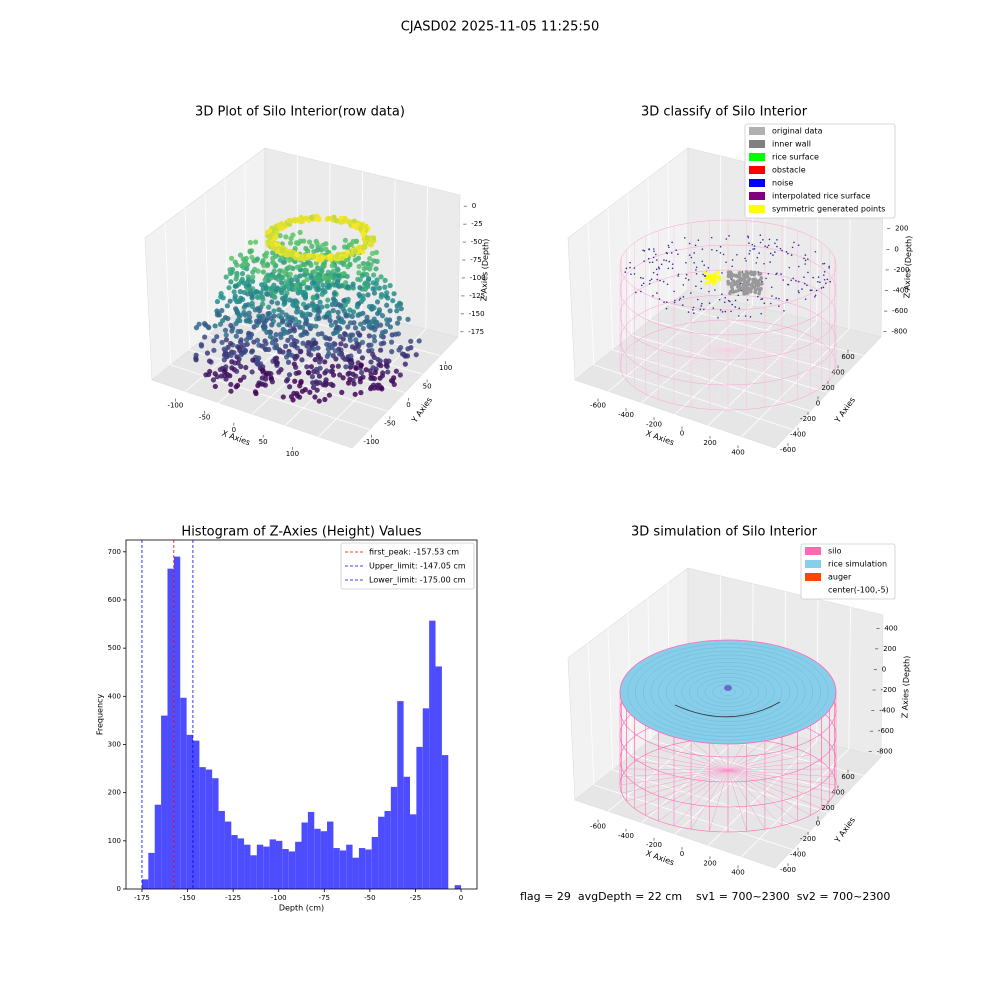  Describe the element at coordinates (408, 405) in the screenshot. I see `y-tick-label: 0` at that location.